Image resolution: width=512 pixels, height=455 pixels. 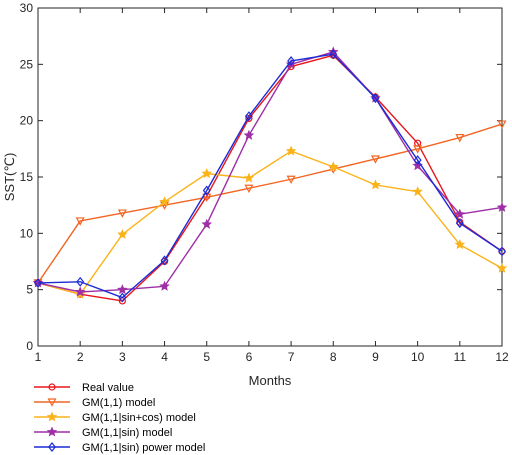 What do you see at coordinates (502, 357) in the screenshot?
I see `x-tick-label: 12` at bounding box center [502, 357].